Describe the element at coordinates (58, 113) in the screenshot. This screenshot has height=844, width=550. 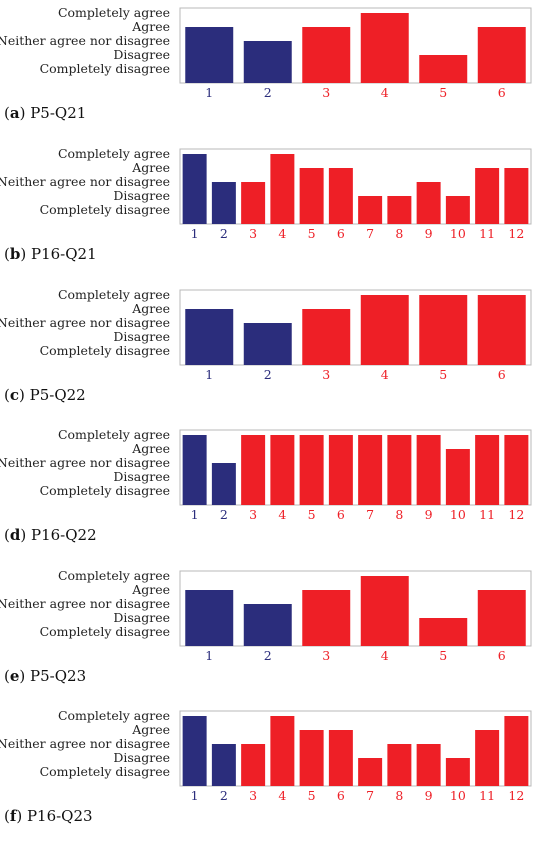
I see `panel-title: P5-Q21` at that location.